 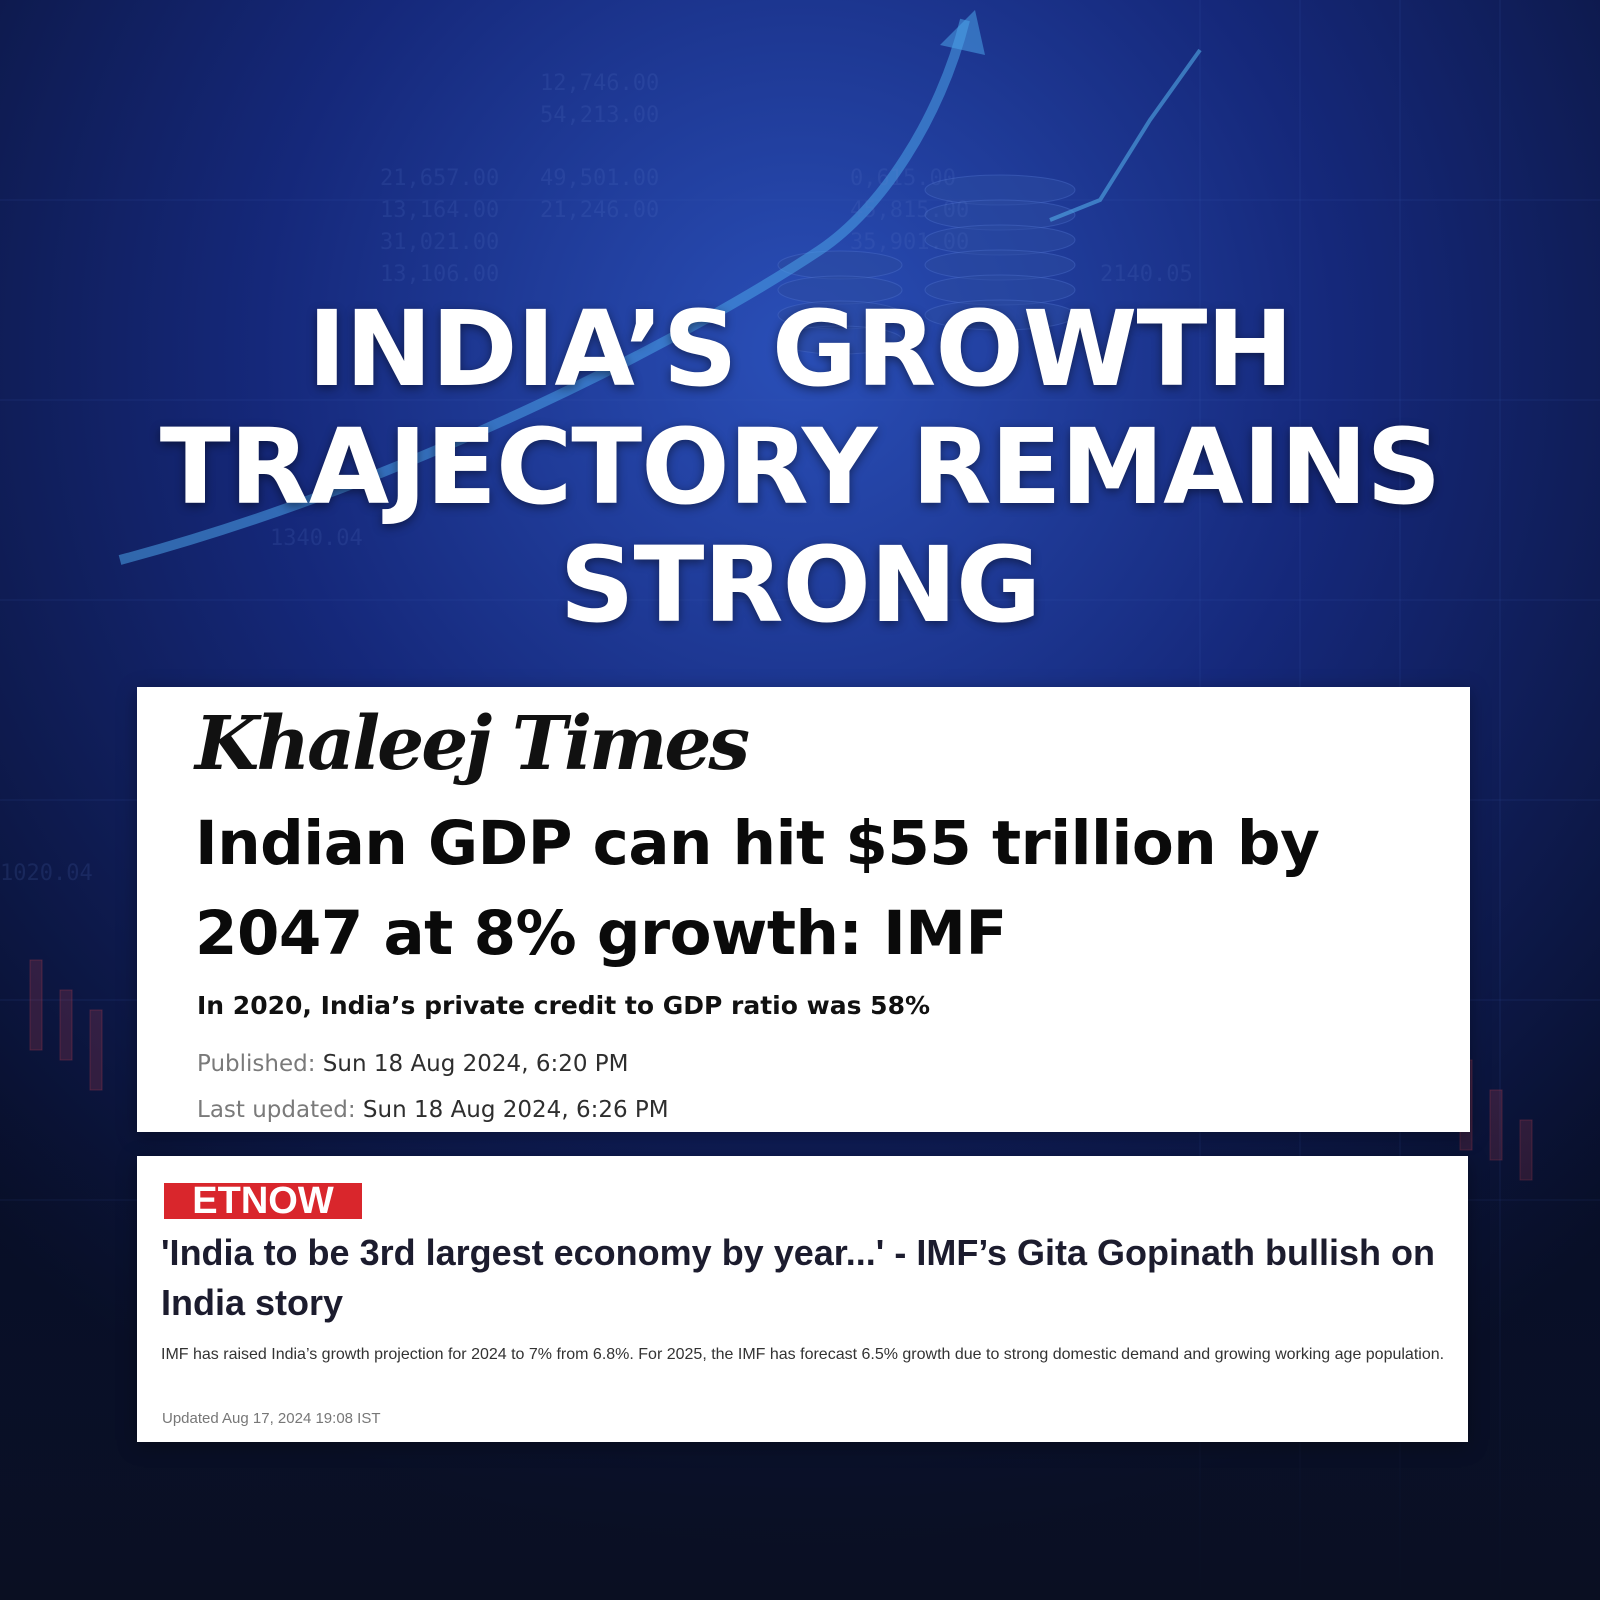 What do you see at coordinates (909, 210) in the screenshot?
I see `svg-text: 45,815.00` at bounding box center [909, 210].